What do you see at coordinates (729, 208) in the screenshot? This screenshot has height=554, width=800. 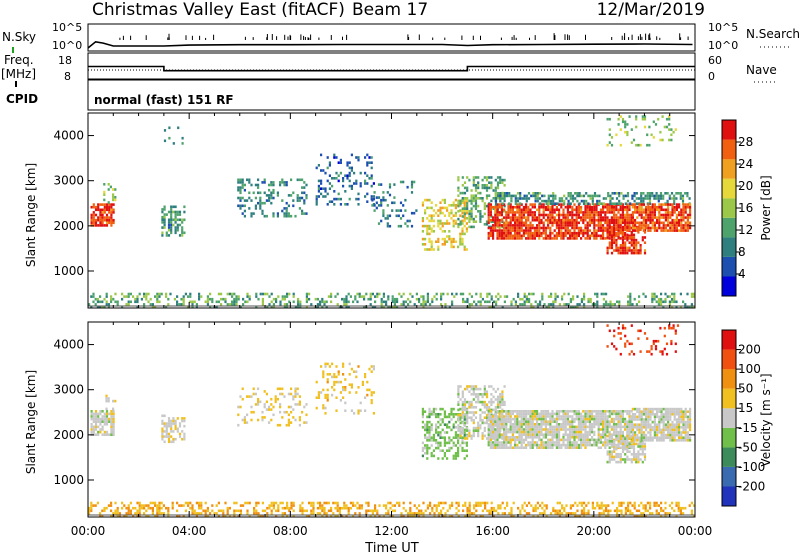 I see `colorbar-swatch` at bounding box center [729, 208].